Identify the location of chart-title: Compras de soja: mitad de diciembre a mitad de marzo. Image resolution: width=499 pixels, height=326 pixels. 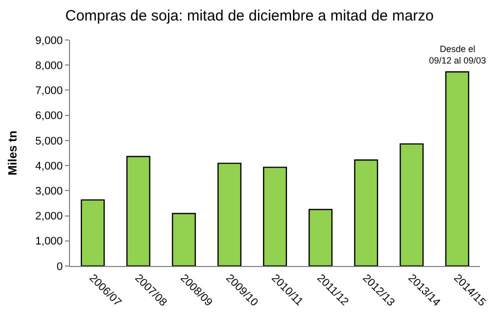
(249, 15).